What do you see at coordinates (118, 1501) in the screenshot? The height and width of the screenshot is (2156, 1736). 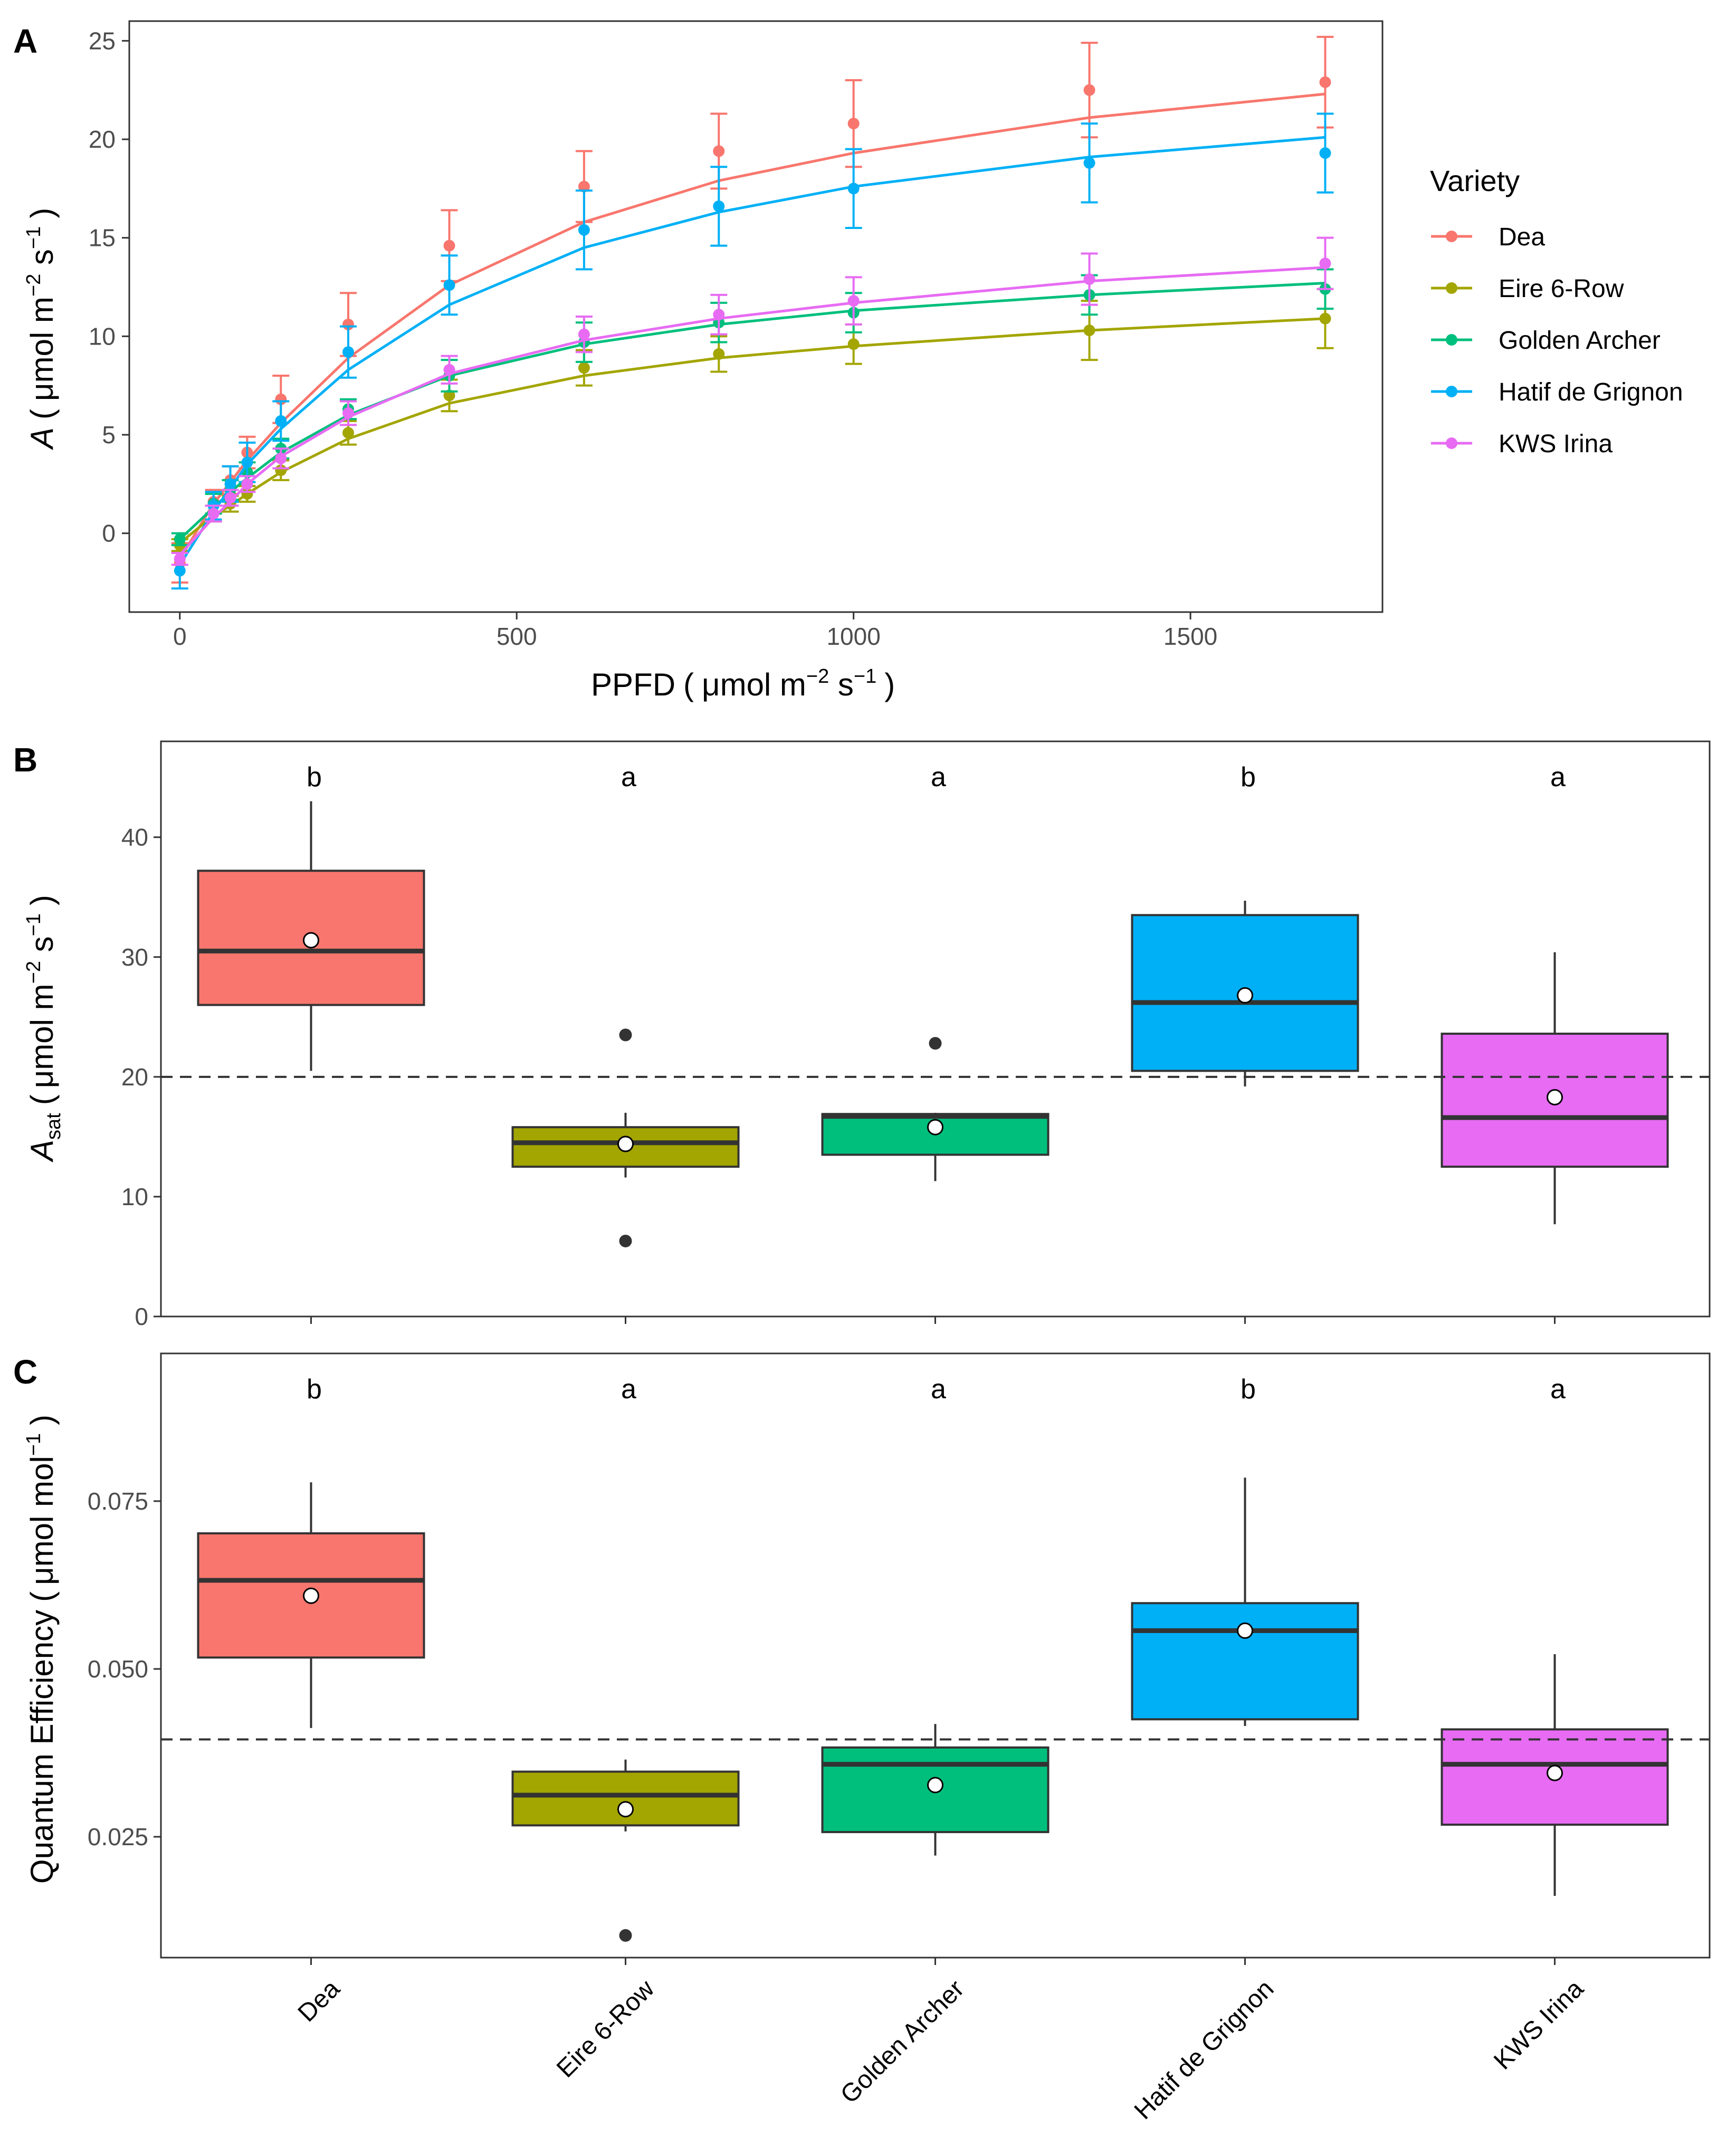 I see `panelC-ytick-label: 0.075` at bounding box center [118, 1501].